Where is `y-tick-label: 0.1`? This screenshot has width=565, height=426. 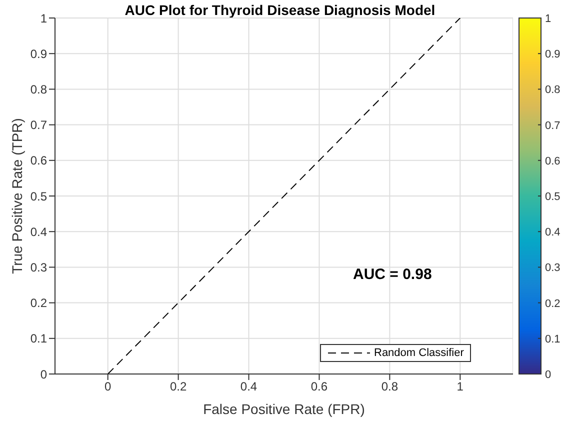
y-tick-label: 0.1 is located at coordinates (39, 339).